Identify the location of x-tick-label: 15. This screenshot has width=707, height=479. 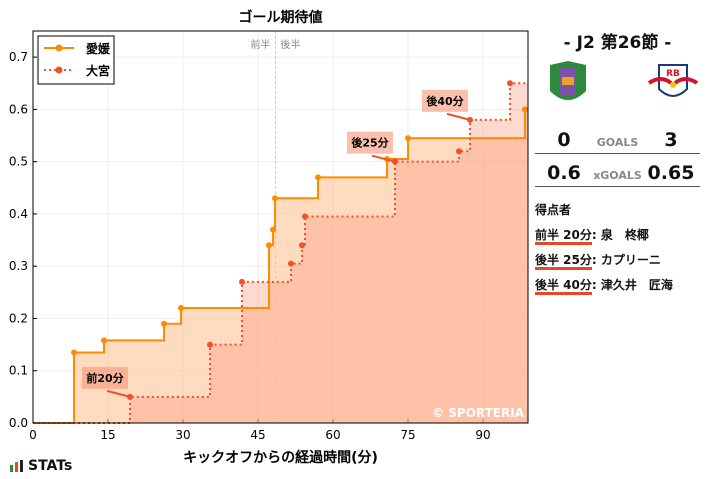
(107, 435).